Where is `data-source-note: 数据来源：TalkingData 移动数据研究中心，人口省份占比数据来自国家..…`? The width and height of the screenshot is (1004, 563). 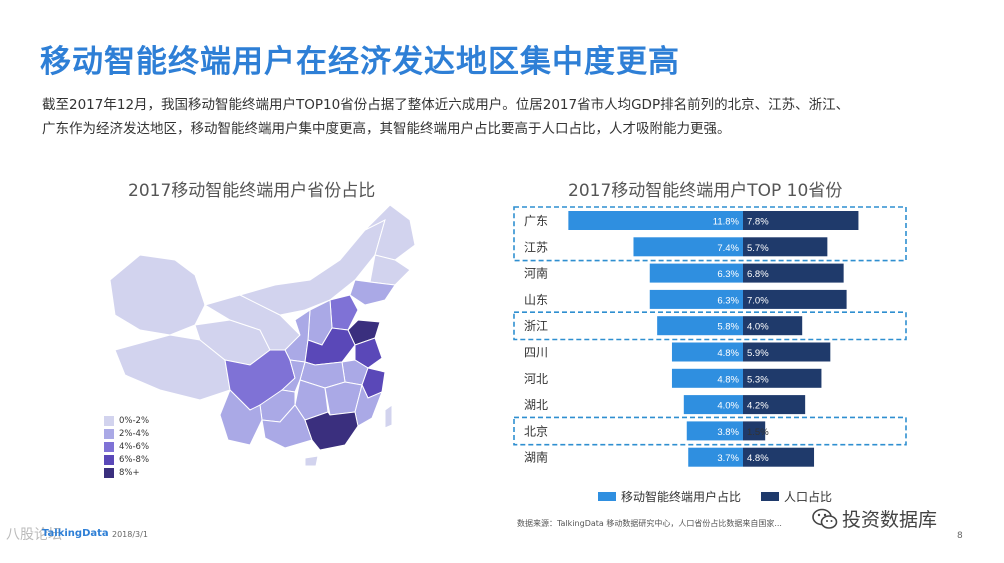
data-source-note: 数据来源：TalkingData 移动数据研究中心，人口省份占比数据来自国家..… is located at coordinates (649, 523).